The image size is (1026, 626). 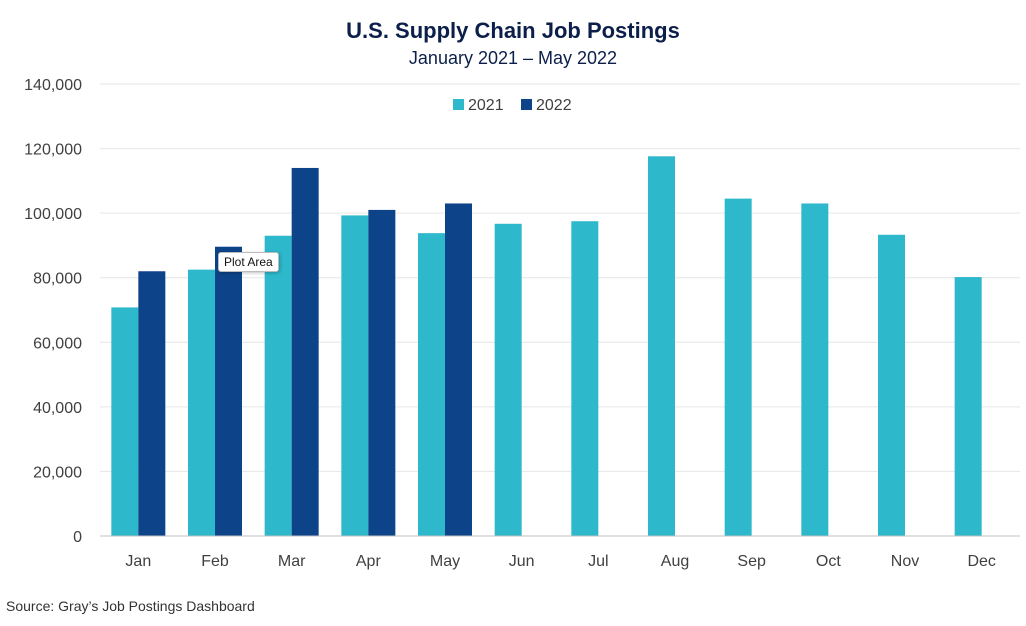 What do you see at coordinates (130, 606) in the screenshot?
I see `source-note: Source: Gray’s Job Postings Dashboard` at bounding box center [130, 606].